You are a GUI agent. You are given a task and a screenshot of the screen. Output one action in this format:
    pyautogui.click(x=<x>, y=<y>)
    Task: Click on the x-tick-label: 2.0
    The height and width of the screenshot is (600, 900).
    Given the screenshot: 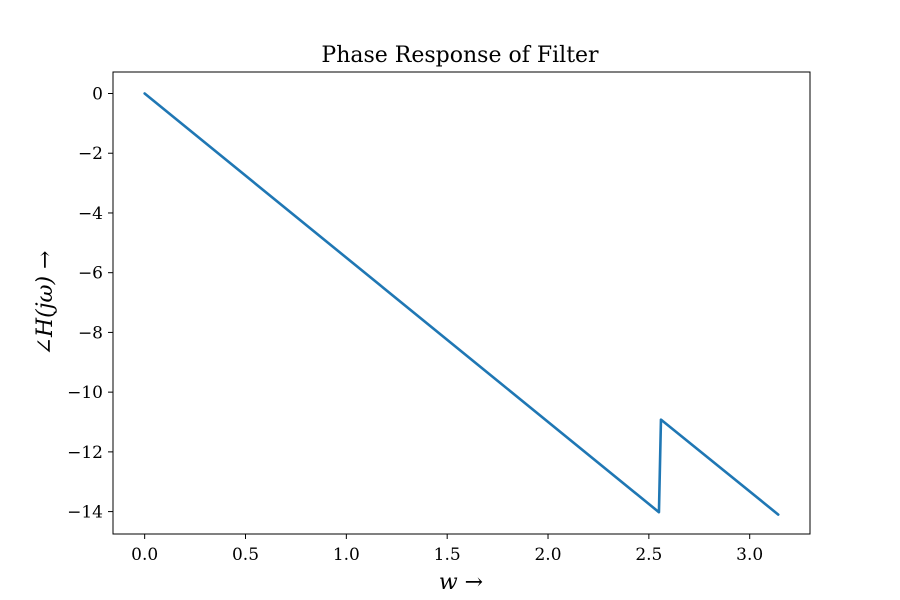 What is the action you would take?
    pyautogui.click(x=547, y=555)
    